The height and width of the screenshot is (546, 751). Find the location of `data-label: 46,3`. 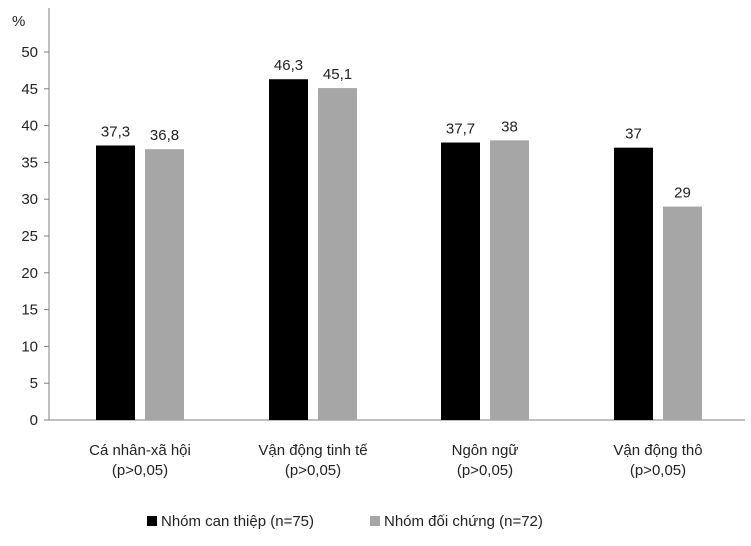

data-label: 46,3 is located at coordinates (288, 65).